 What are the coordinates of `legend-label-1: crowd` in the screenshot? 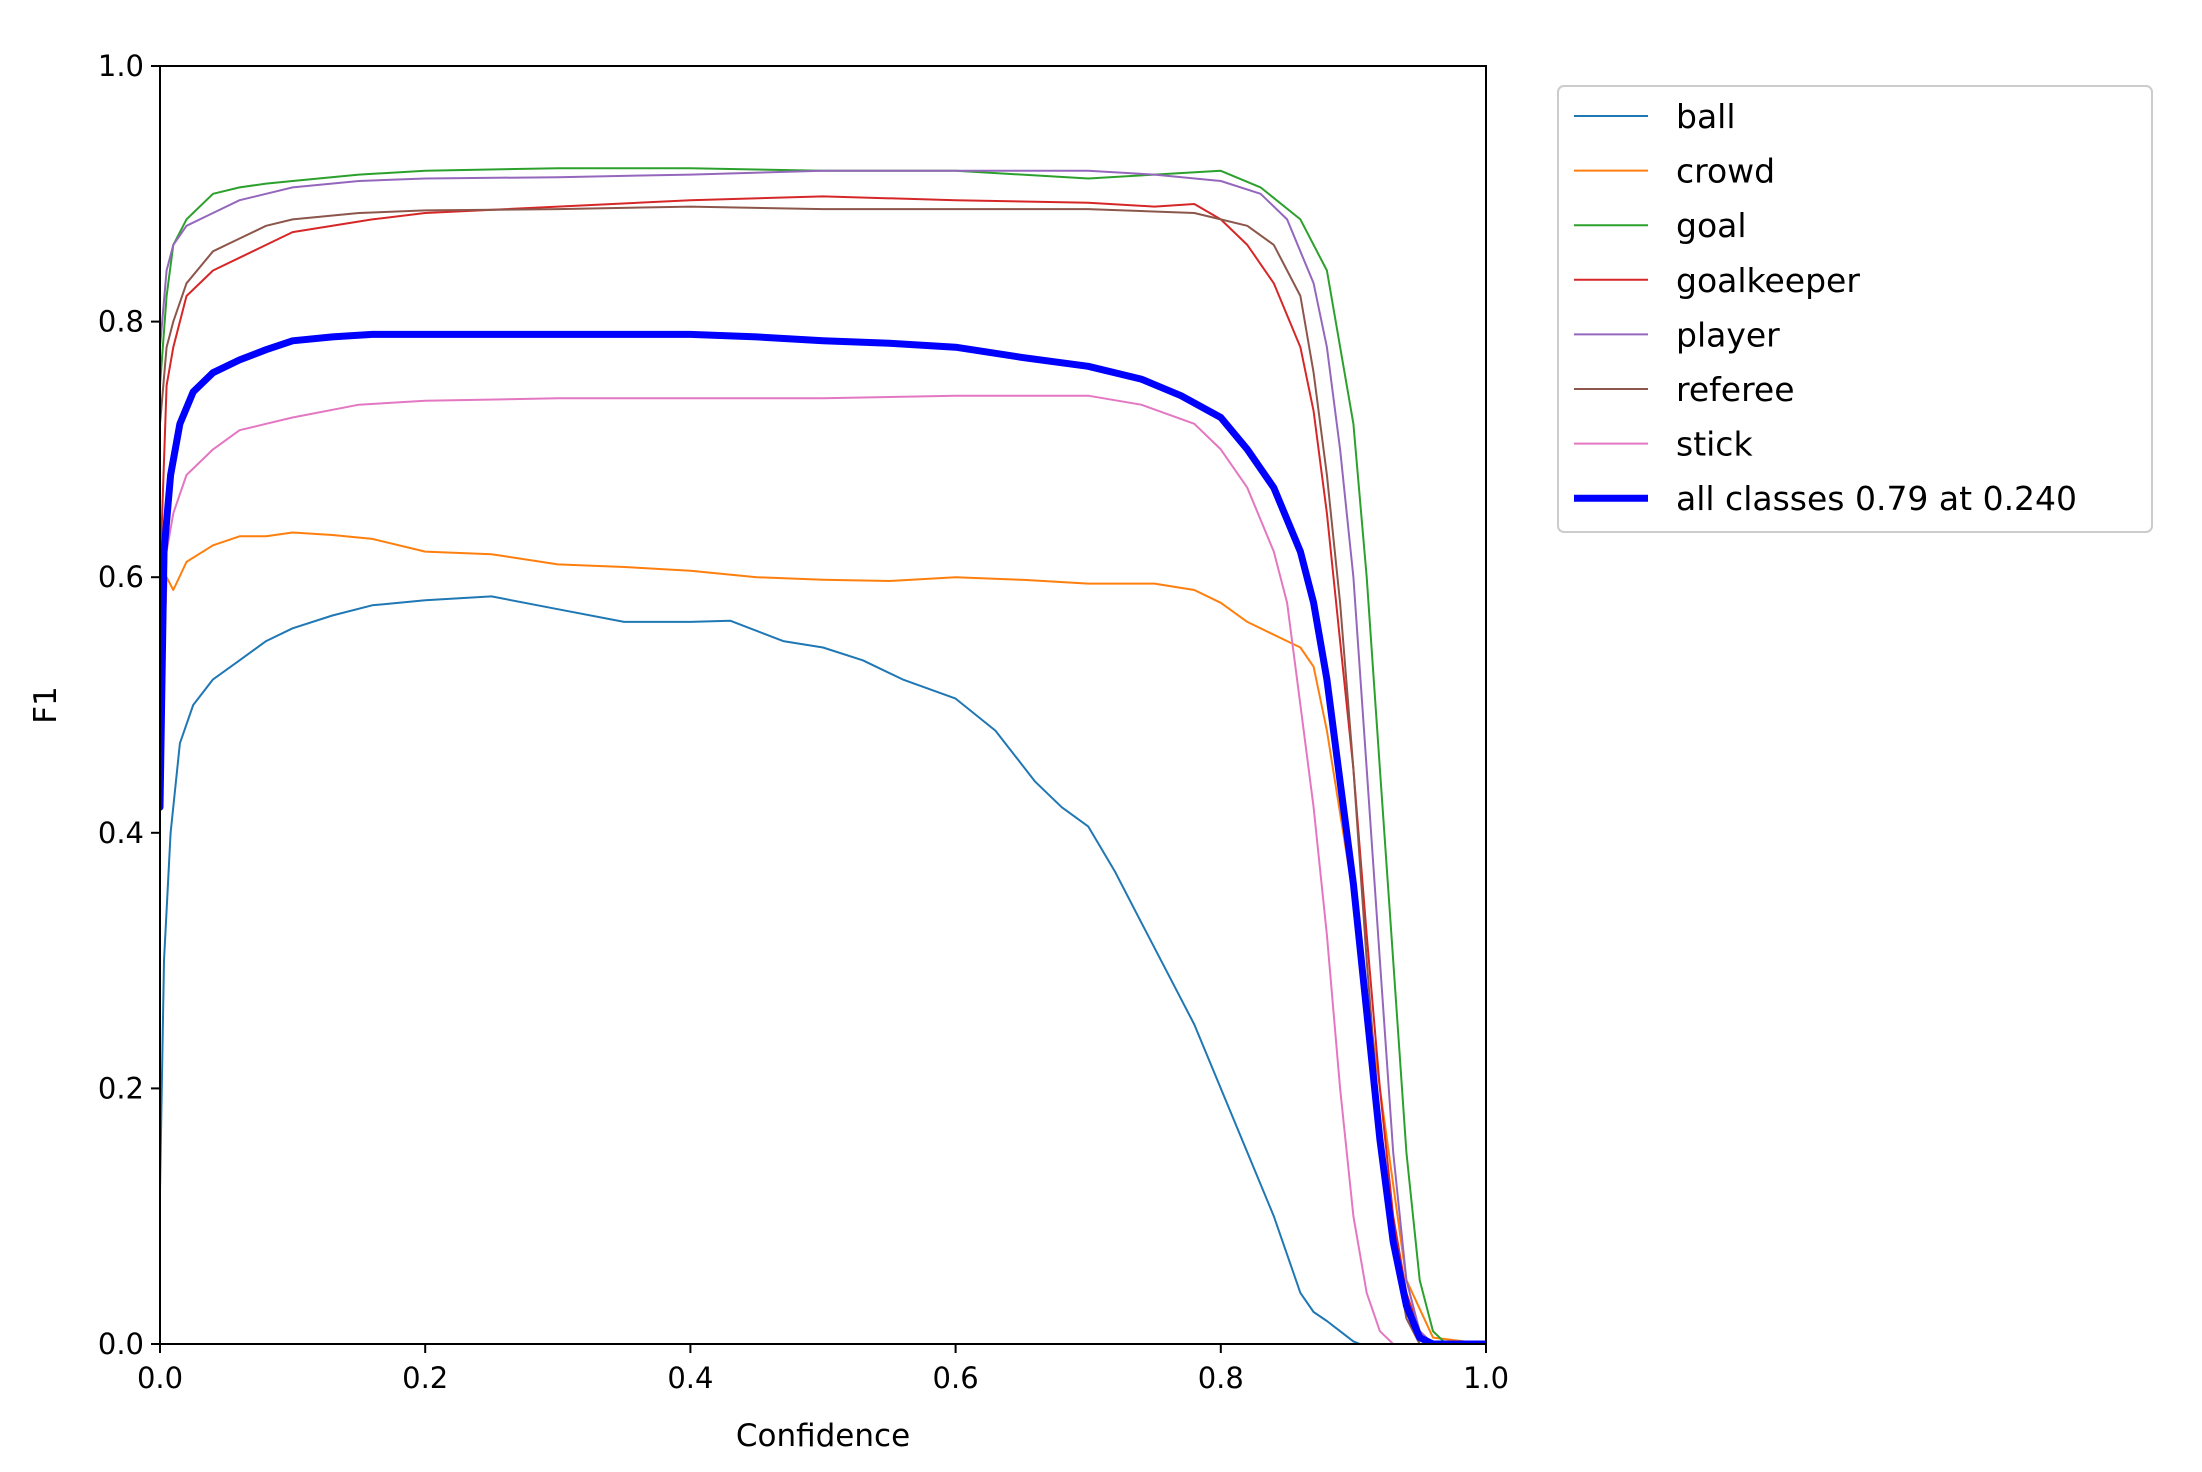 It's located at (1725, 171).